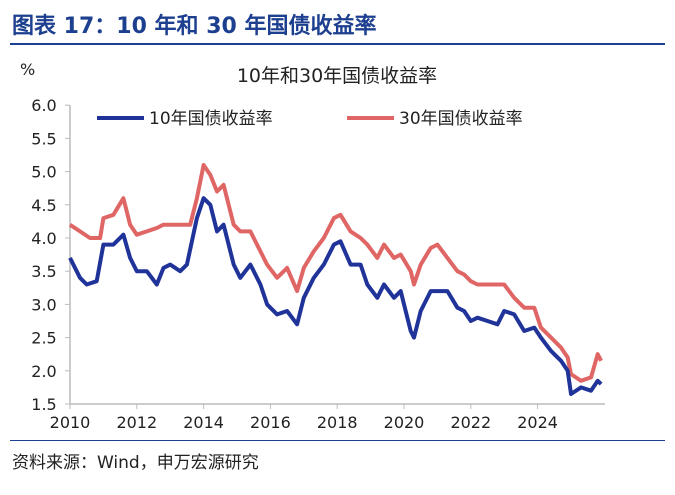  I want to click on legend-label-10y: 10年国债收益率, so click(211, 119).